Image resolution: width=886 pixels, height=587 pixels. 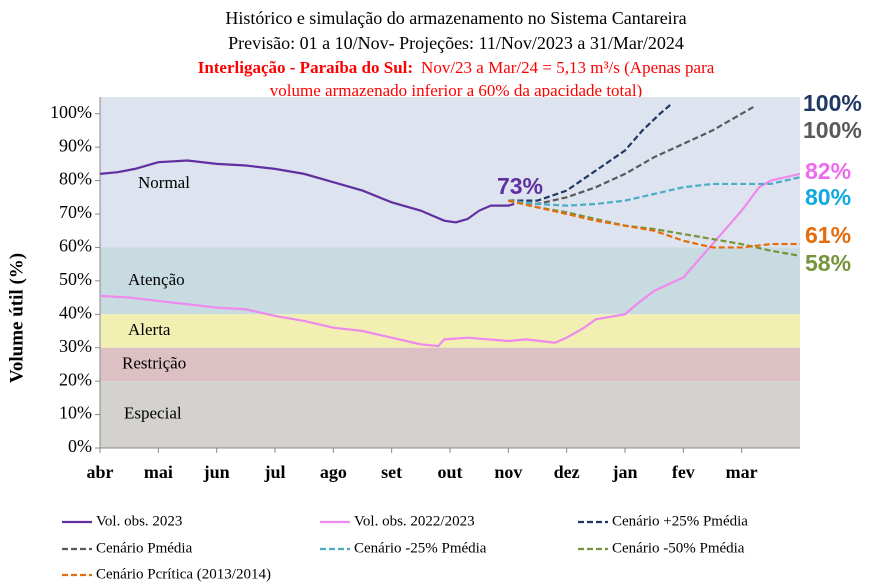 I want to click on legend-label: Vol. obs. 2023, so click(x=139, y=521).